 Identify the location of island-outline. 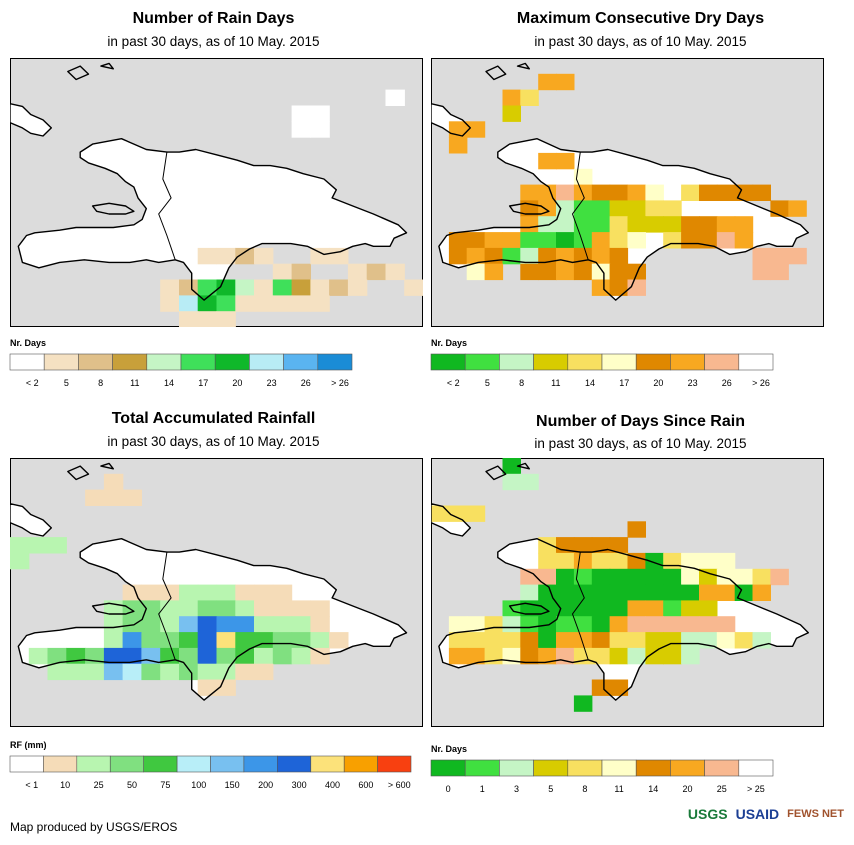
(212, 219).